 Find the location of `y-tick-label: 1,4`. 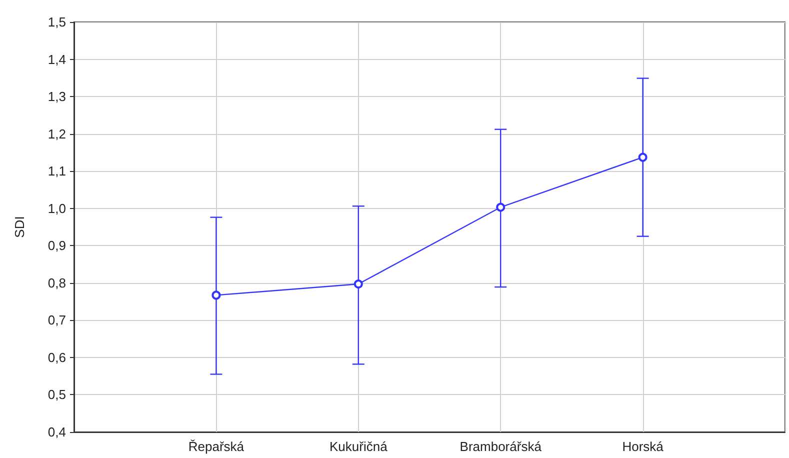

y-tick-label: 1,4 is located at coordinates (57, 59).